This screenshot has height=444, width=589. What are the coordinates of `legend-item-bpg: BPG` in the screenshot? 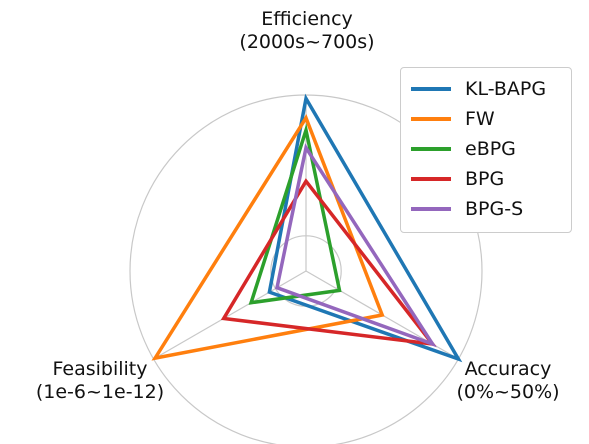 It's located at (457, 179).